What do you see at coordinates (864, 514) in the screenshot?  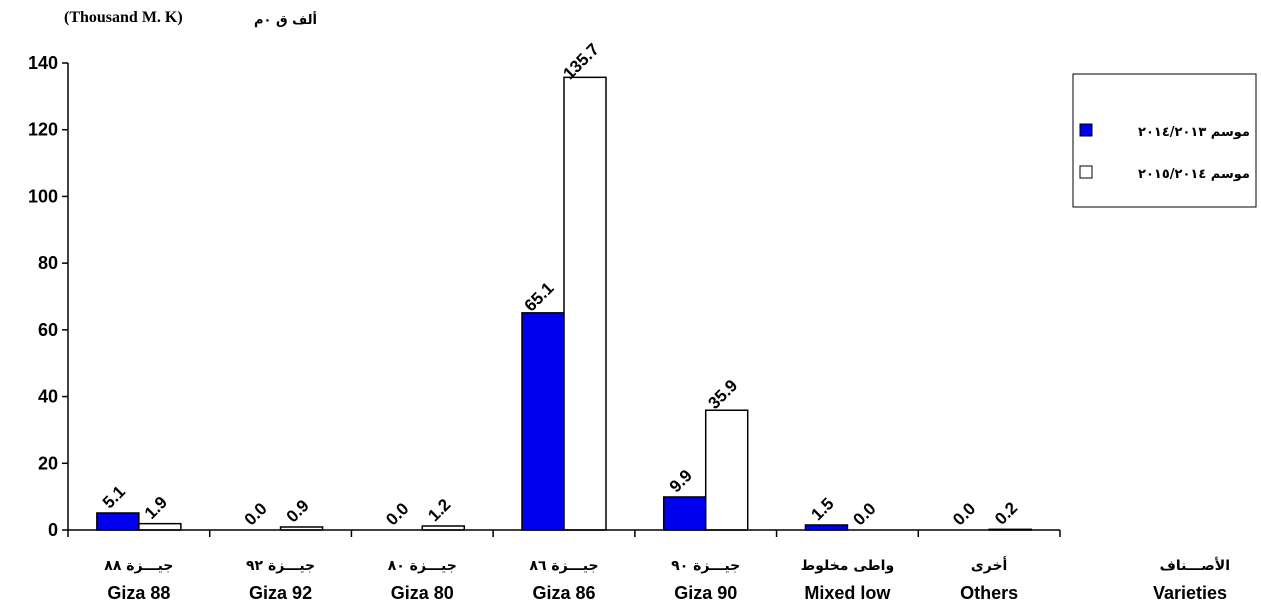 I see `value-label-series2-6: 0.0` at bounding box center [864, 514].